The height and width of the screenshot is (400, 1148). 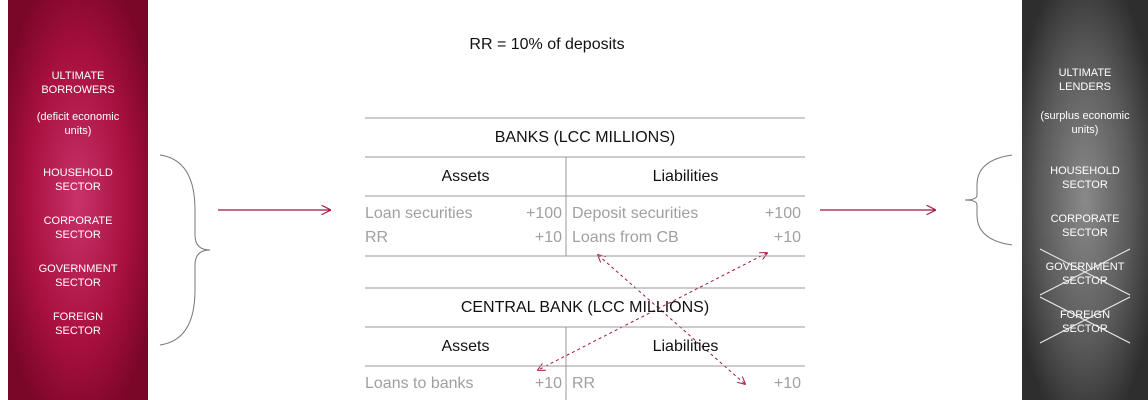 I want to click on panel-heading: LENDERS, so click(x=1085, y=87).